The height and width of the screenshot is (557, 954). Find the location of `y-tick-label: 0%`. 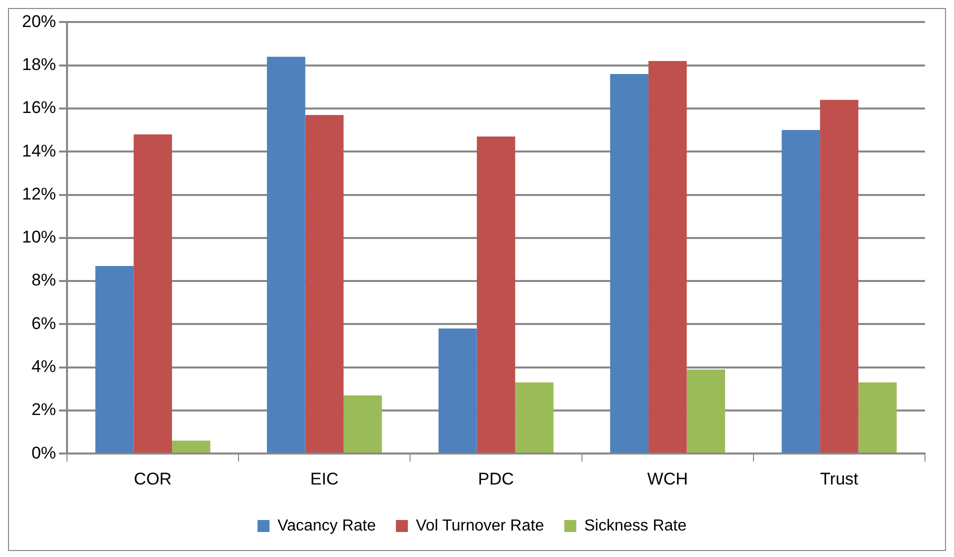

y-tick-label: 0% is located at coordinates (43, 452).